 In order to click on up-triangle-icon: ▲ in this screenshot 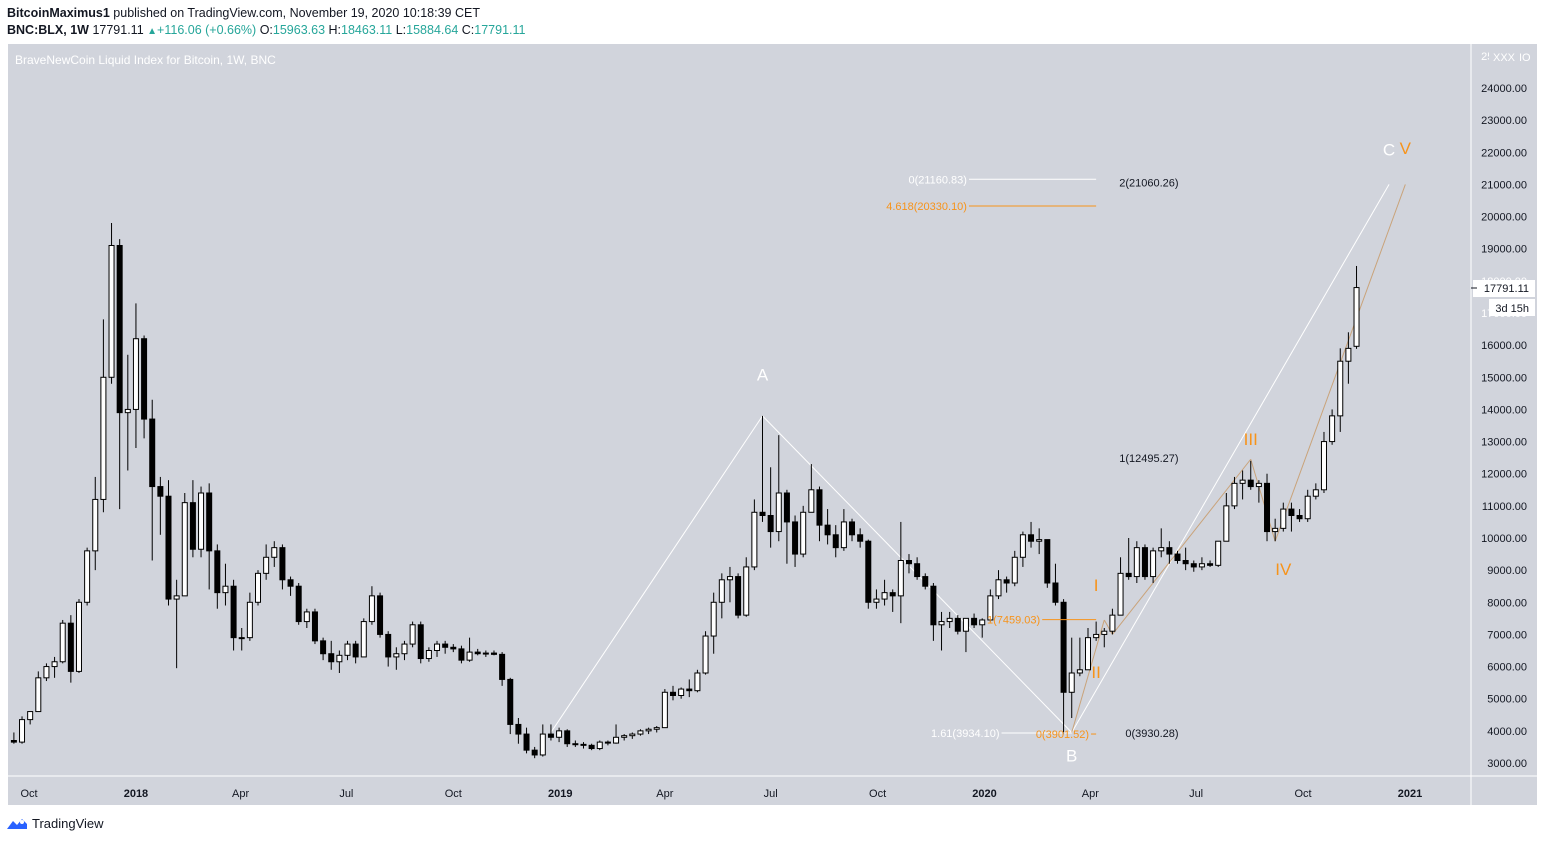, I will do `click(152, 31)`.